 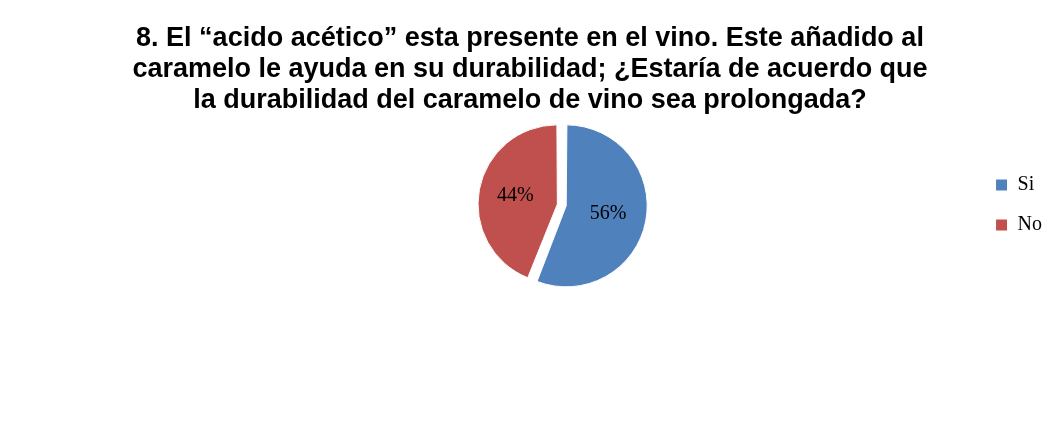 I want to click on legend-label: No, so click(x=1030, y=223).